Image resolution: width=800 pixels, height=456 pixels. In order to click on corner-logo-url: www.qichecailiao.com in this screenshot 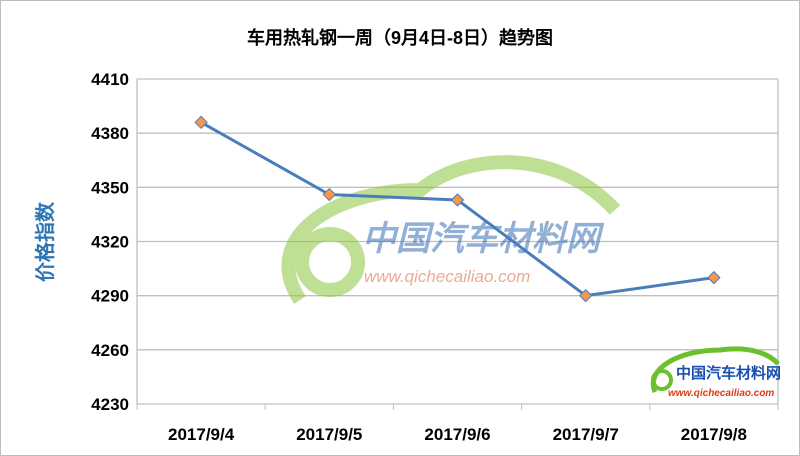, I will do `click(721, 393)`.